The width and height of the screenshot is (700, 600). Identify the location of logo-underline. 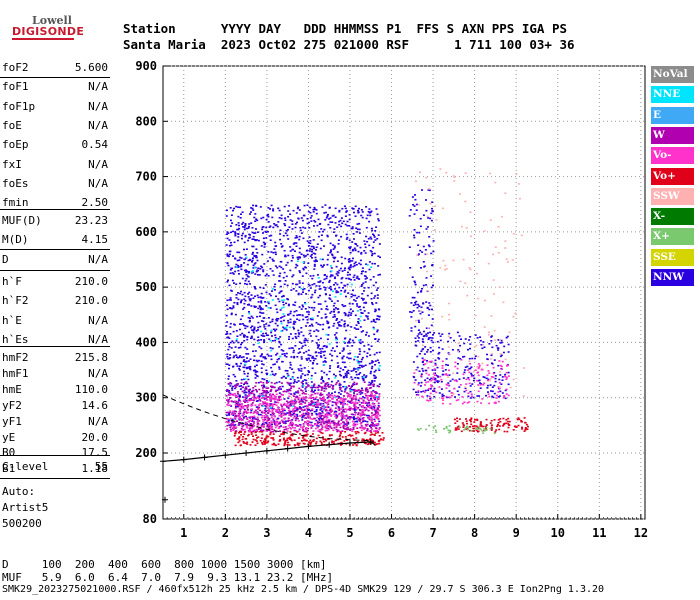
(43, 39).